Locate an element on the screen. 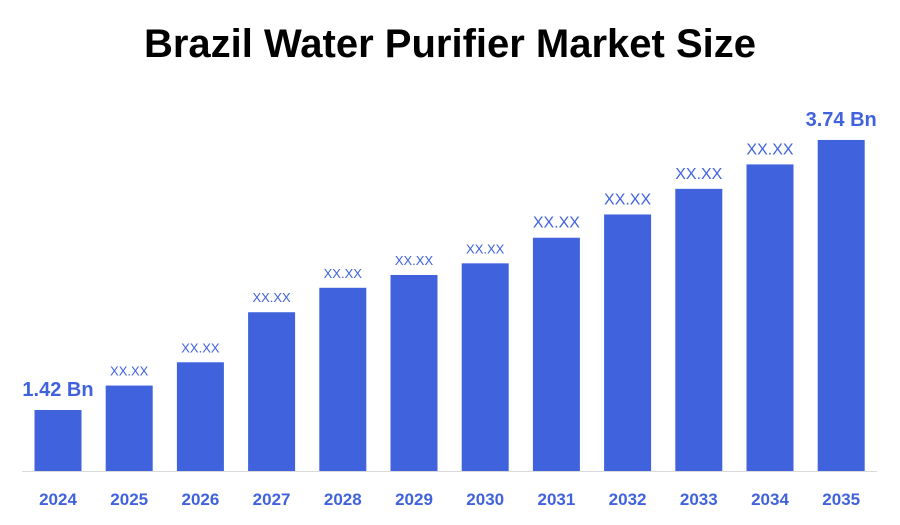 The height and width of the screenshot is (525, 900). x-tick-label: 2035 is located at coordinates (841, 499).